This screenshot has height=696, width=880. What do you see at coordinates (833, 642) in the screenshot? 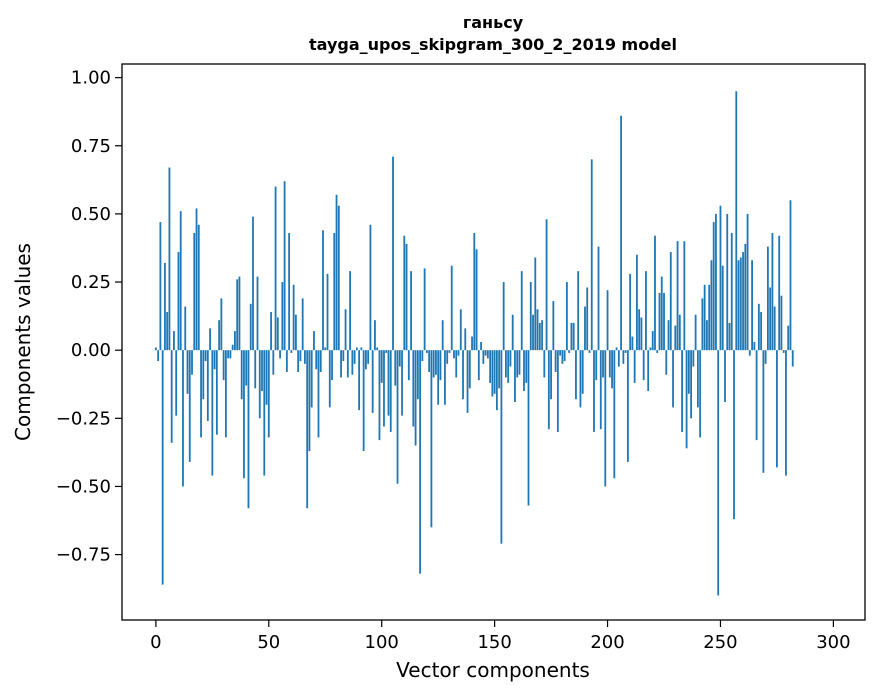
I see `x-tick-label: 300` at bounding box center [833, 642].